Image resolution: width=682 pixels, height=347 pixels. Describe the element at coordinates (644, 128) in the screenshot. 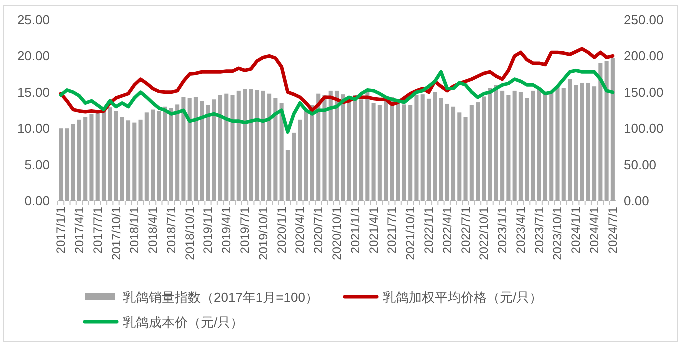

I see `y2-tick-label: 100.00` at that location.